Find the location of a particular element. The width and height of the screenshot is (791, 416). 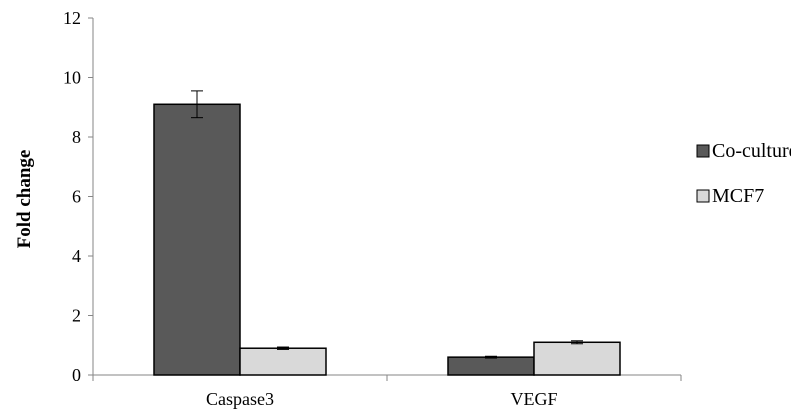

y-tick-label: 6 is located at coordinates (76, 197).